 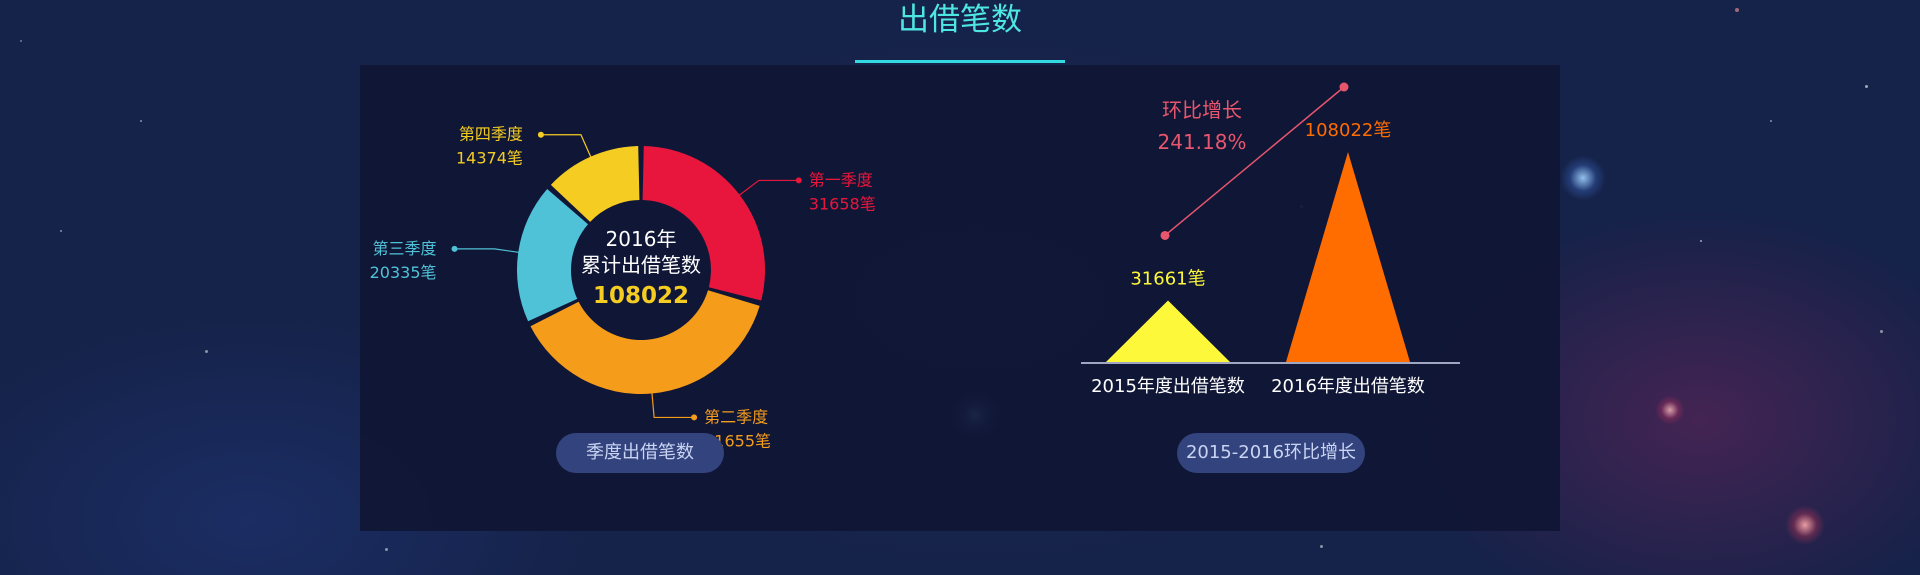 What do you see at coordinates (641, 296) in the screenshot?
I see `donut-center-total: 108022` at bounding box center [641, 296].